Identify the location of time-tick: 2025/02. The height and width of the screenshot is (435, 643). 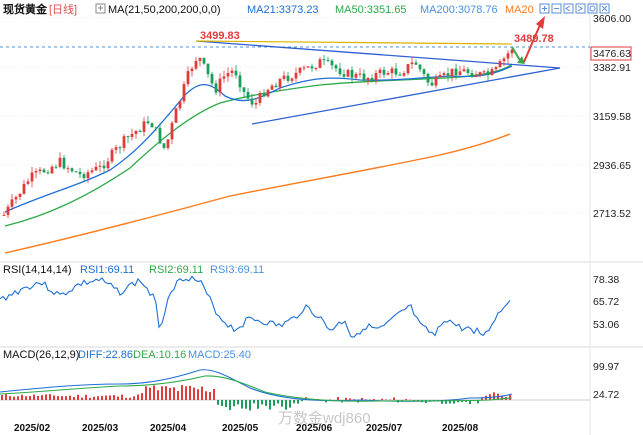
(32, 428).